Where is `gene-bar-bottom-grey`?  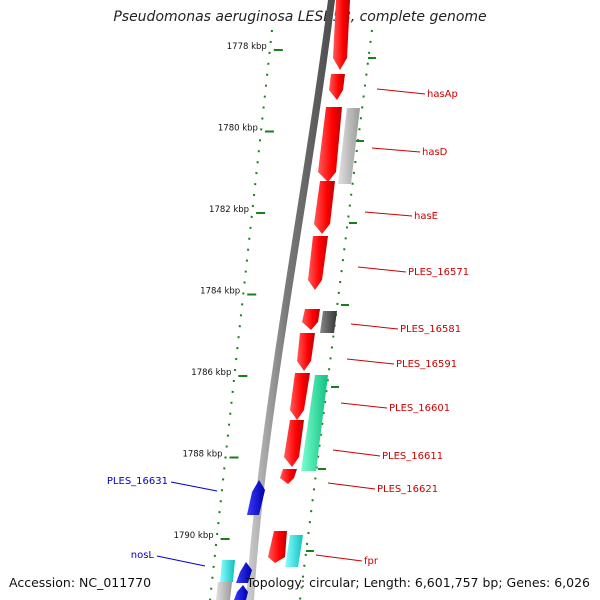 gene-bar-bottom-grey is located at coordinates (224, 591).